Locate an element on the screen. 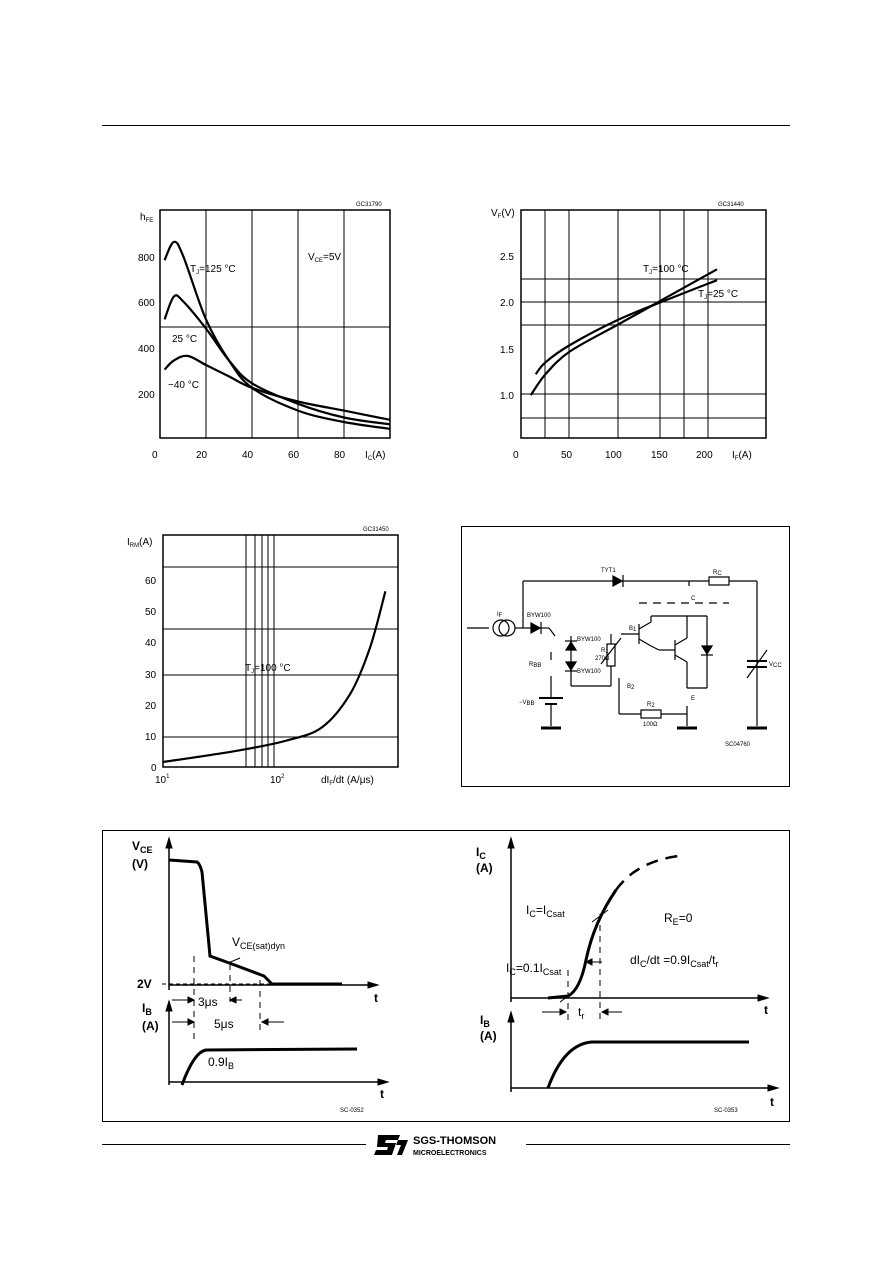  y-tick-label: 2.0 is located at coordinates (507, 303).